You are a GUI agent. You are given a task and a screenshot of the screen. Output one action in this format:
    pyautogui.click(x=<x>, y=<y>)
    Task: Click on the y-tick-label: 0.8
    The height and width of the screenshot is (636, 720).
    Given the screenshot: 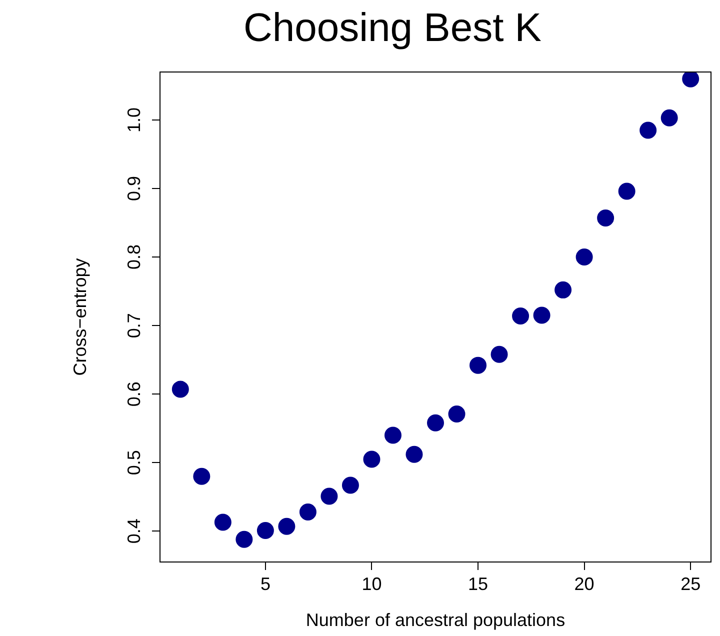 What is the action you would take?
    pyautogui.click(x=134, y=257)
    